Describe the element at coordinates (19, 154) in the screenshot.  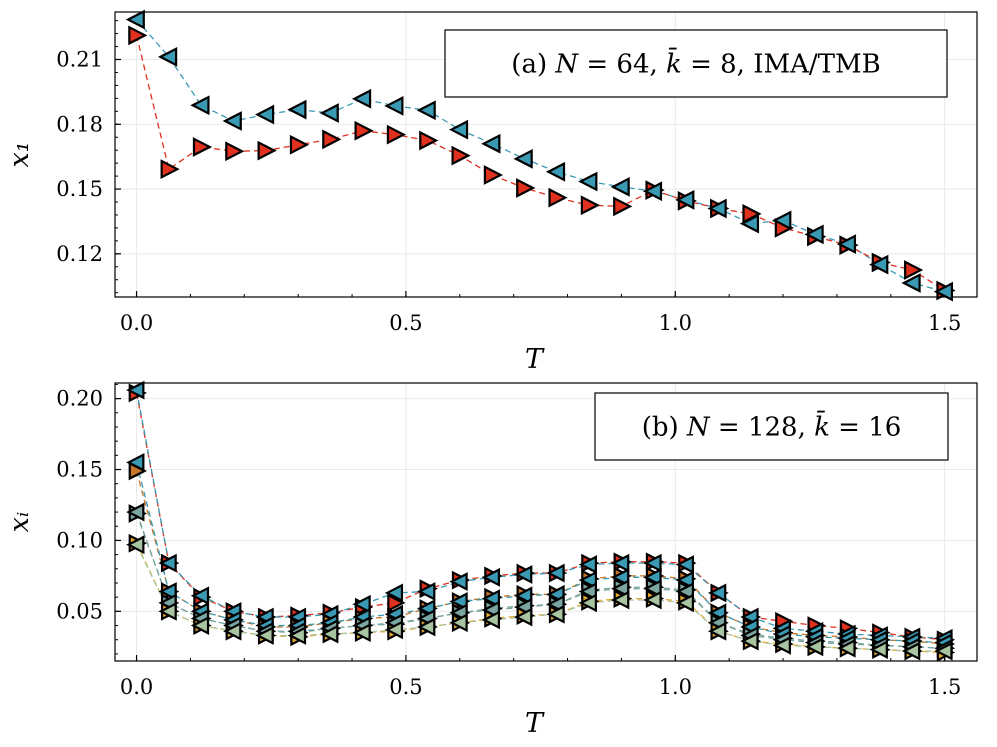
I see `panel-a-y-axis-label: x₁` at that location.